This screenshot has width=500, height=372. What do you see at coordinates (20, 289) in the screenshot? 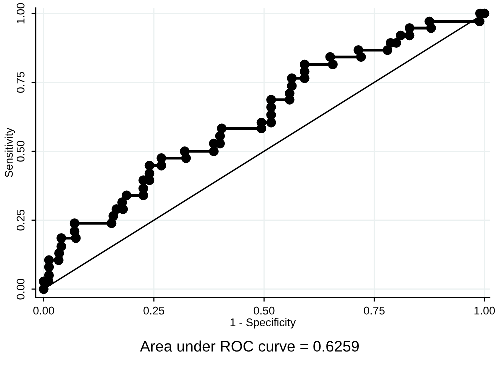
I see `y-tick-label: 0.00` at bounding box center [20, 289].